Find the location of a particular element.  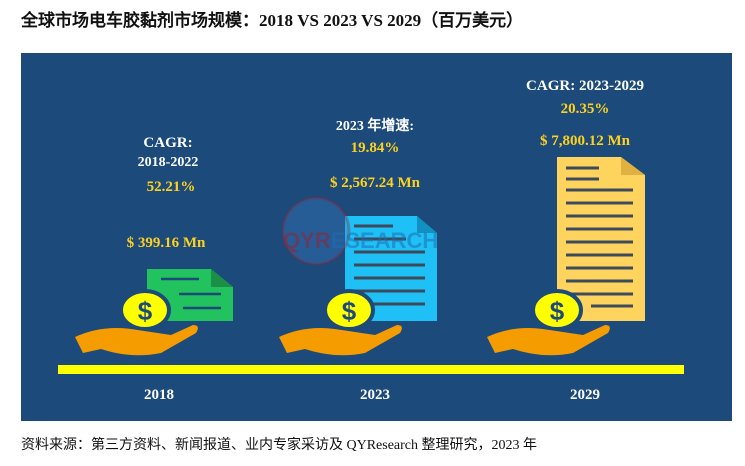

label-2018-line2: 2018-2022 is located at coordinates (168, 162).